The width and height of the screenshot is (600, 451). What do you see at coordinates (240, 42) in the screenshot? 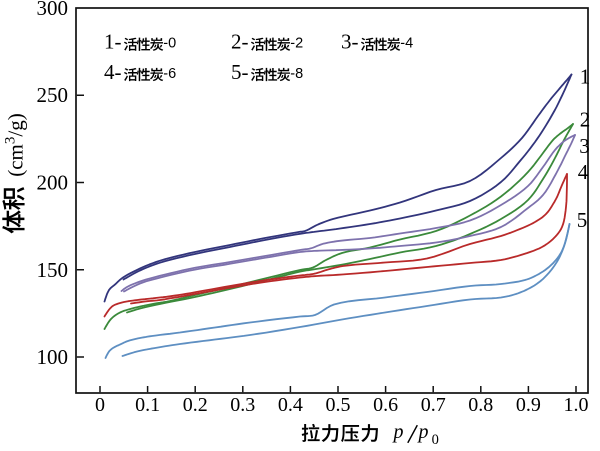
I see `svg-text: 2-` at bounding box center [240, 42].